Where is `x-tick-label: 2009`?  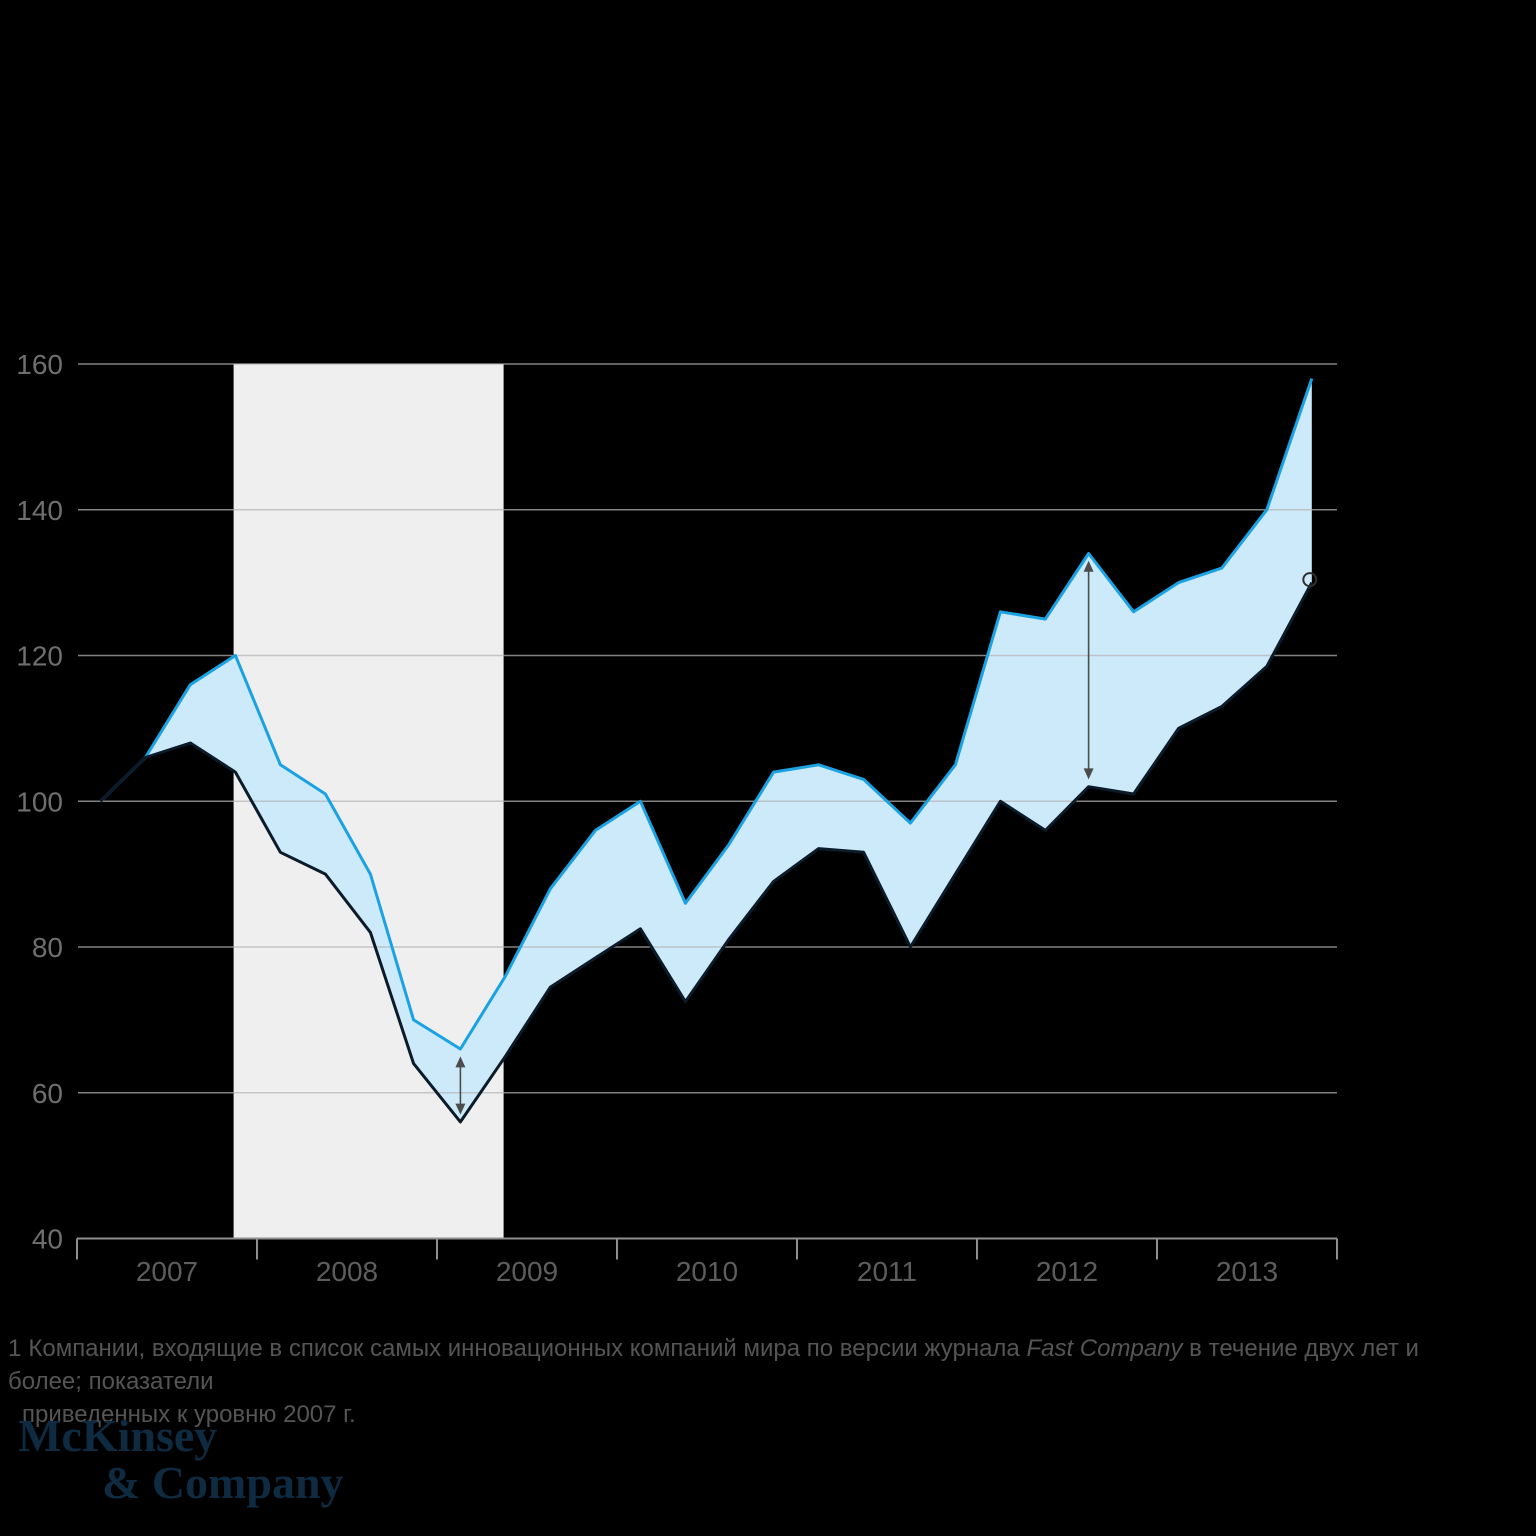
x-tick-label: 2009 is located at coordinates (527, 1271).